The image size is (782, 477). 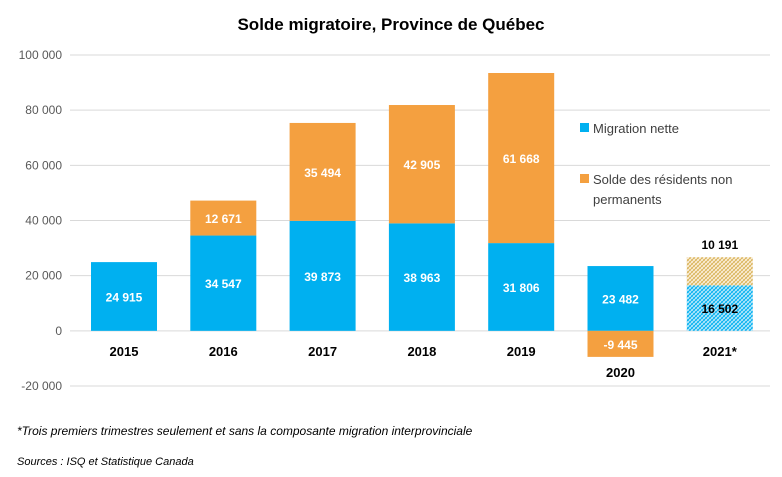 What do you see at coordinates (43, 221) in the screenshot?
I see `y-tick-label: 40 000` at bounding box center [43, 221].